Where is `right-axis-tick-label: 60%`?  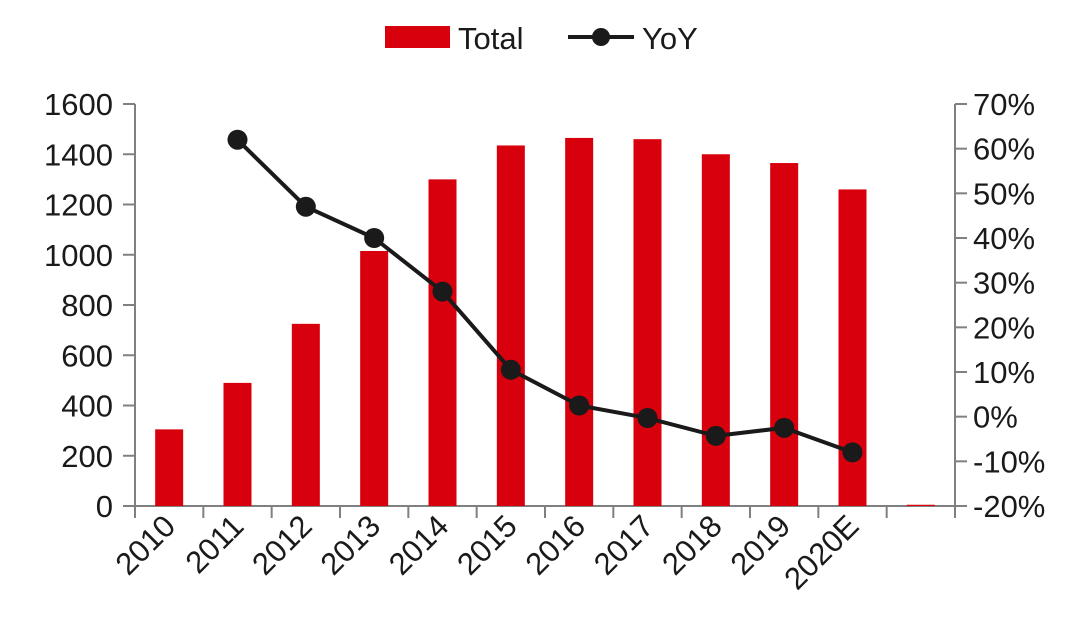
right-axis-tick-label: 60% is located at coordinates (1004, 149).